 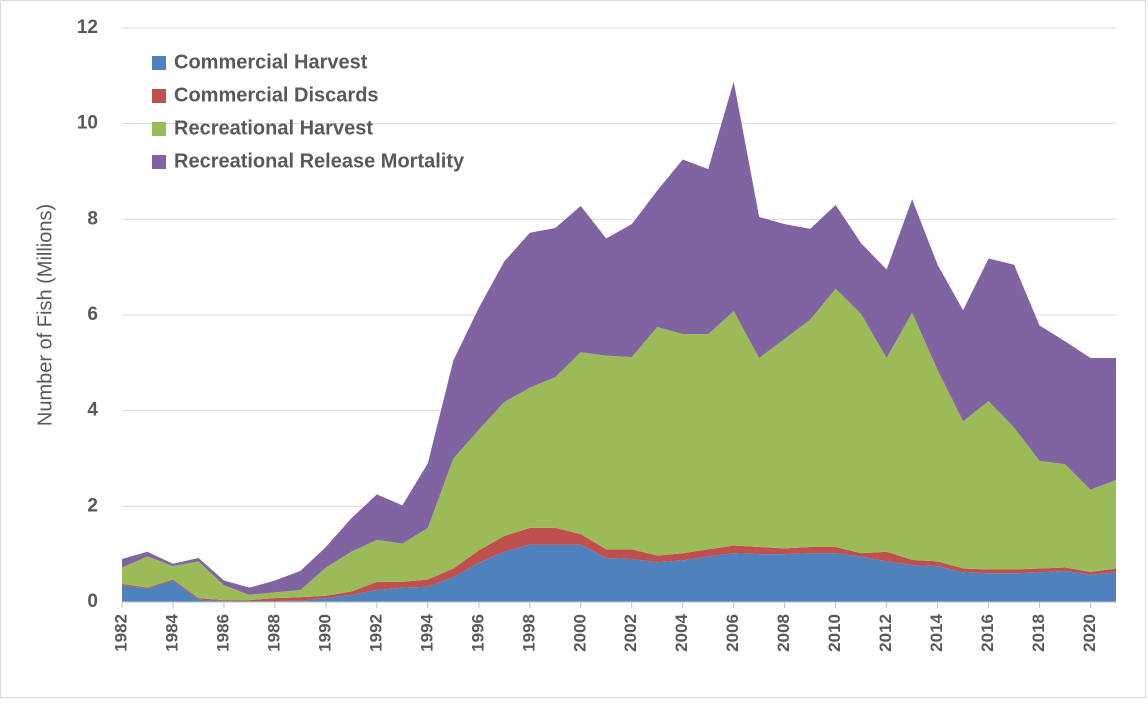 What do you see at coordinates (936, 632) in the screenshot?
I see `x-tick-label: 2014` at bounding box center [936, 632].